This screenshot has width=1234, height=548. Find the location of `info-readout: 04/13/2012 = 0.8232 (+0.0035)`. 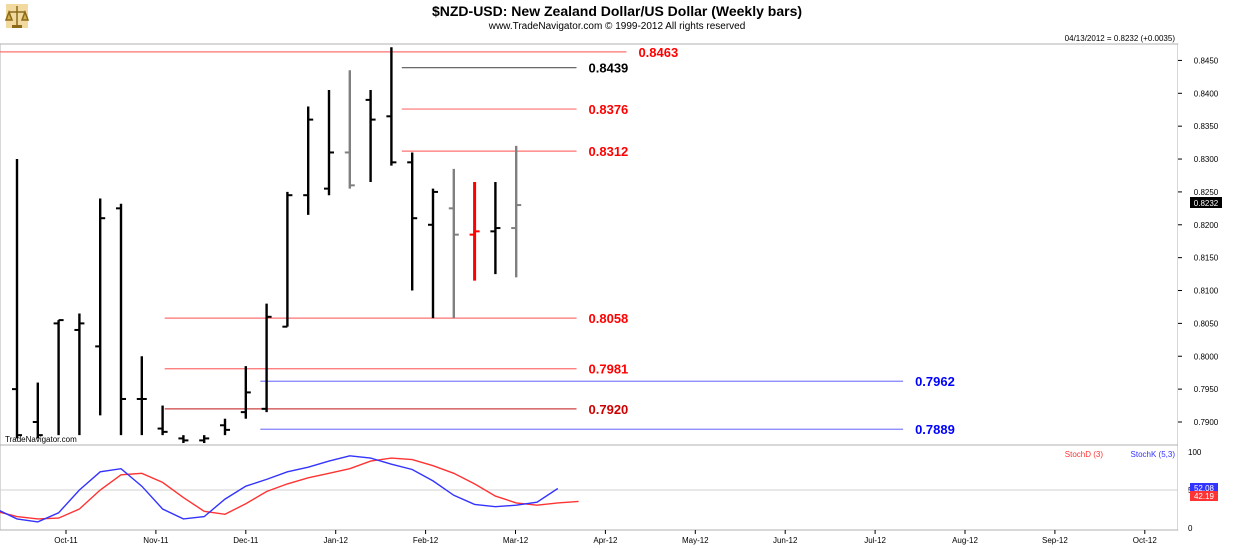

info-readout: 04/13/2012 = 0.8232 (+0.0035) is located at coordinates (1120, 38).